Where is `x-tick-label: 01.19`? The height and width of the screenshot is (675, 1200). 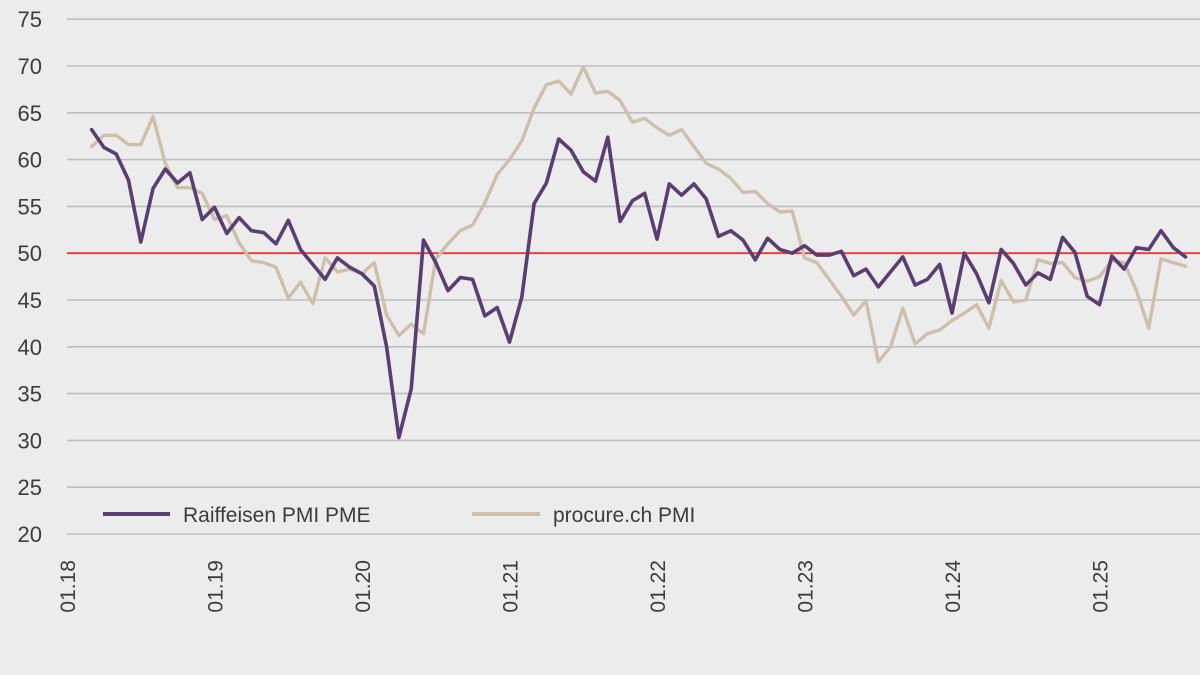
x-tick-label: 01.19 is located at coordinates (216, 586).